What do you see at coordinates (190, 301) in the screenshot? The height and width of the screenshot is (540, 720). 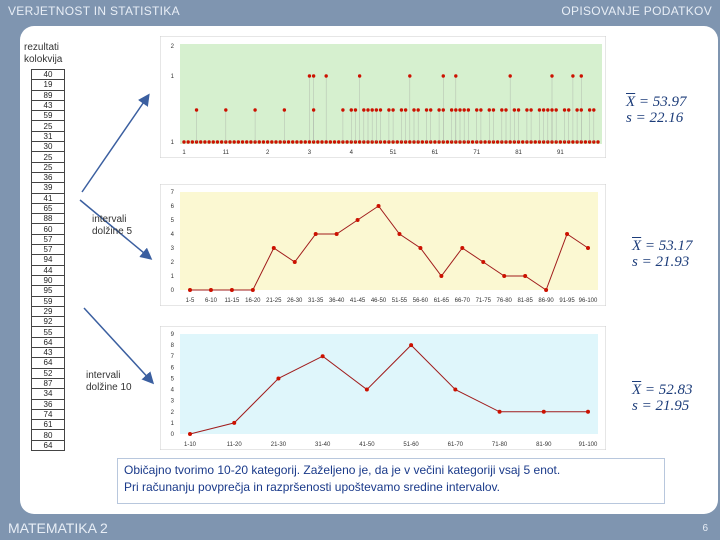 I see `x-tick-label: 1-5` at bounding box center [190, 301].